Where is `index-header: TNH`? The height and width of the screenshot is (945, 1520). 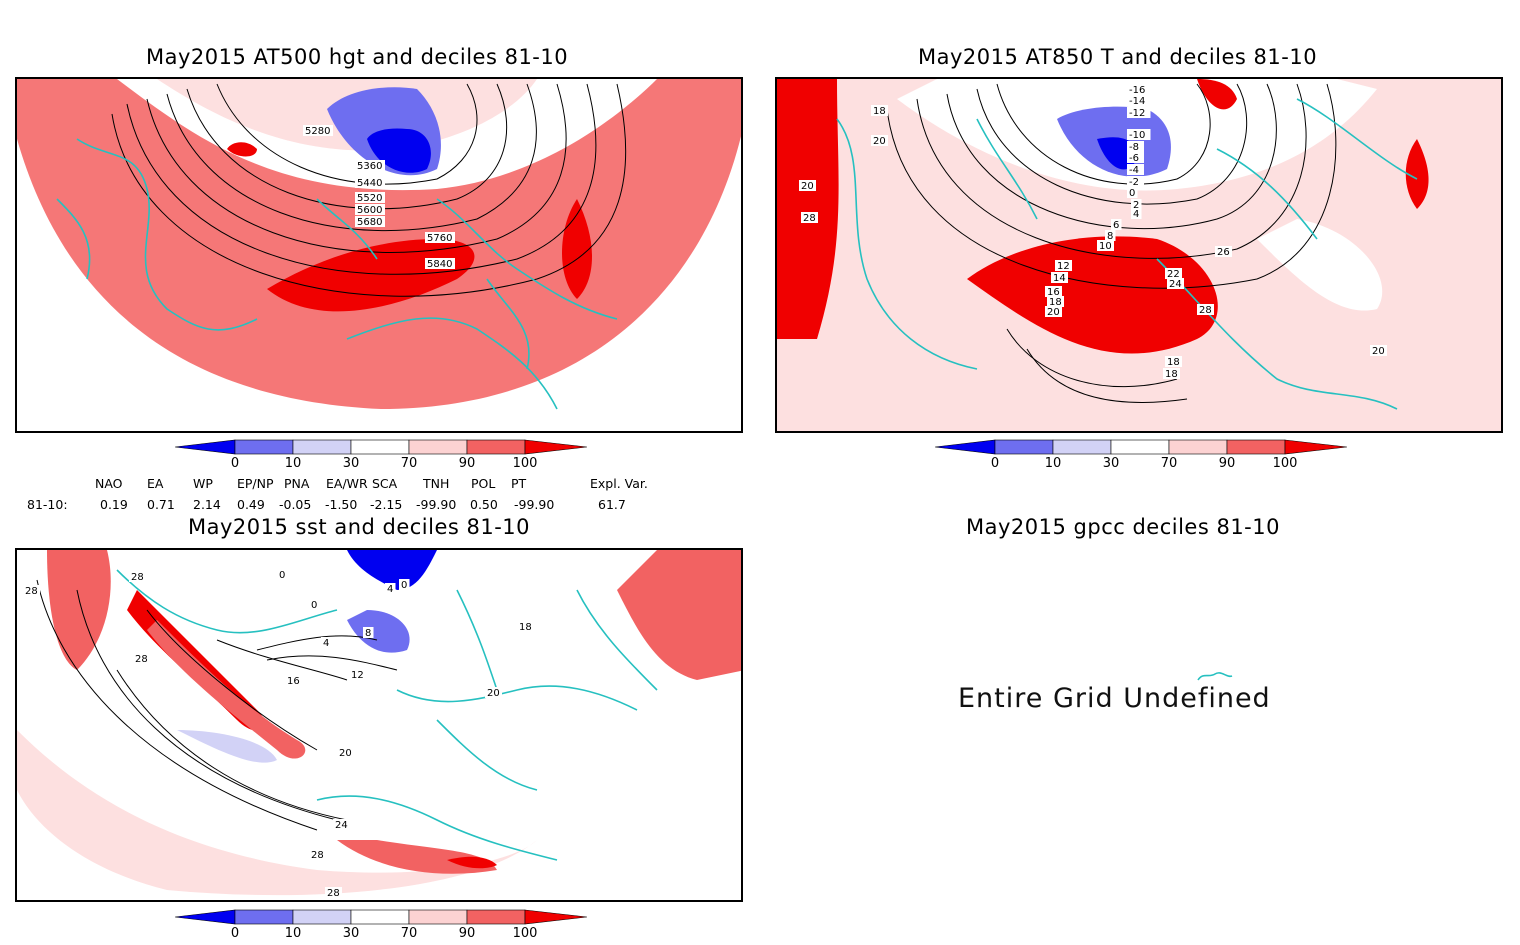 index-header: TNH is located at coordinates (436, 483).